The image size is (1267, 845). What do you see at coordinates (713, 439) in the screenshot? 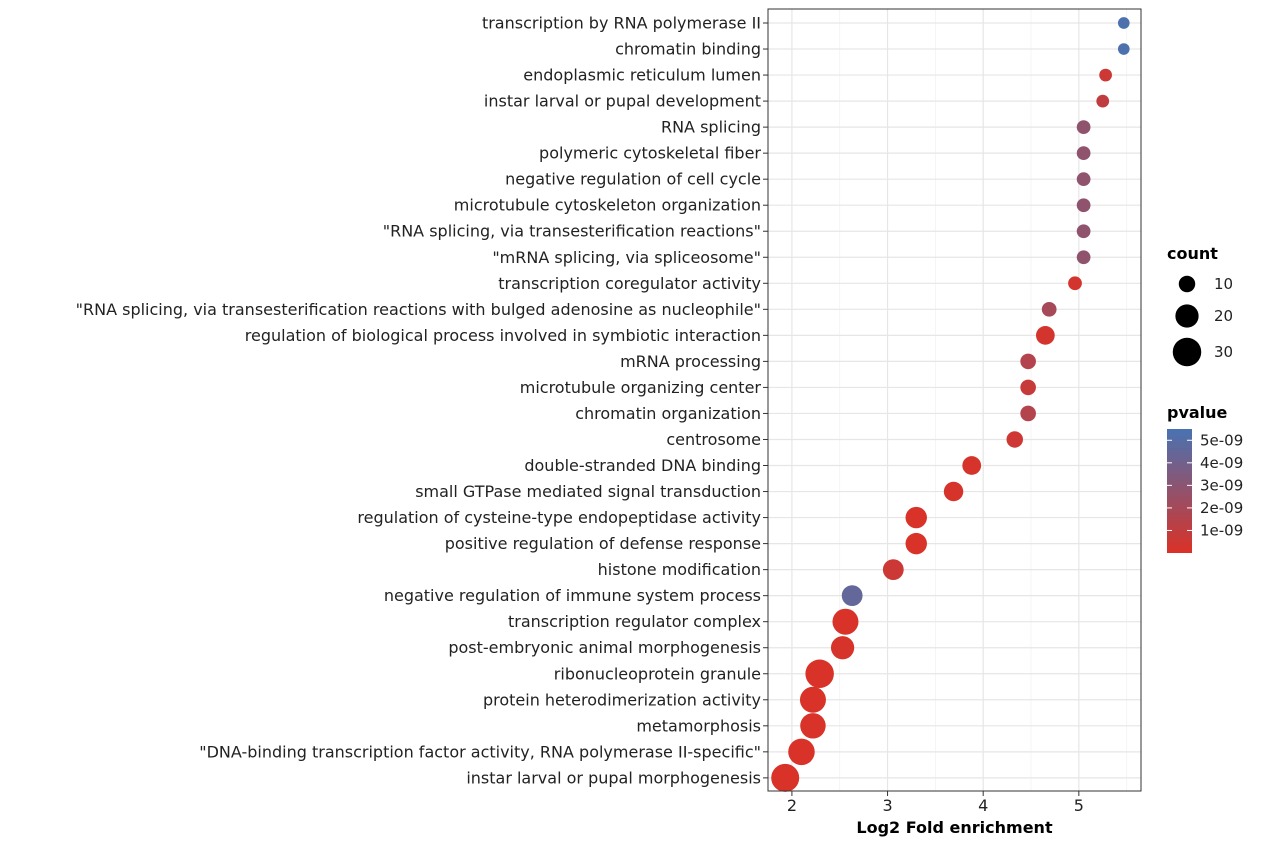
I see `y-tick-label: centrosome` at bounding box center [713, 439].